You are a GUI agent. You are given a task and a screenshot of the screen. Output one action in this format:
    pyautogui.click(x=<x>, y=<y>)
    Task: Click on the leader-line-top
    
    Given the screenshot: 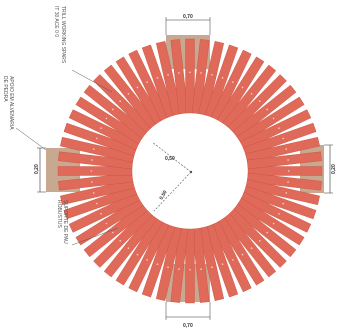 What is the action you would take?
    pyautogui.click(x=92, y=81)
    